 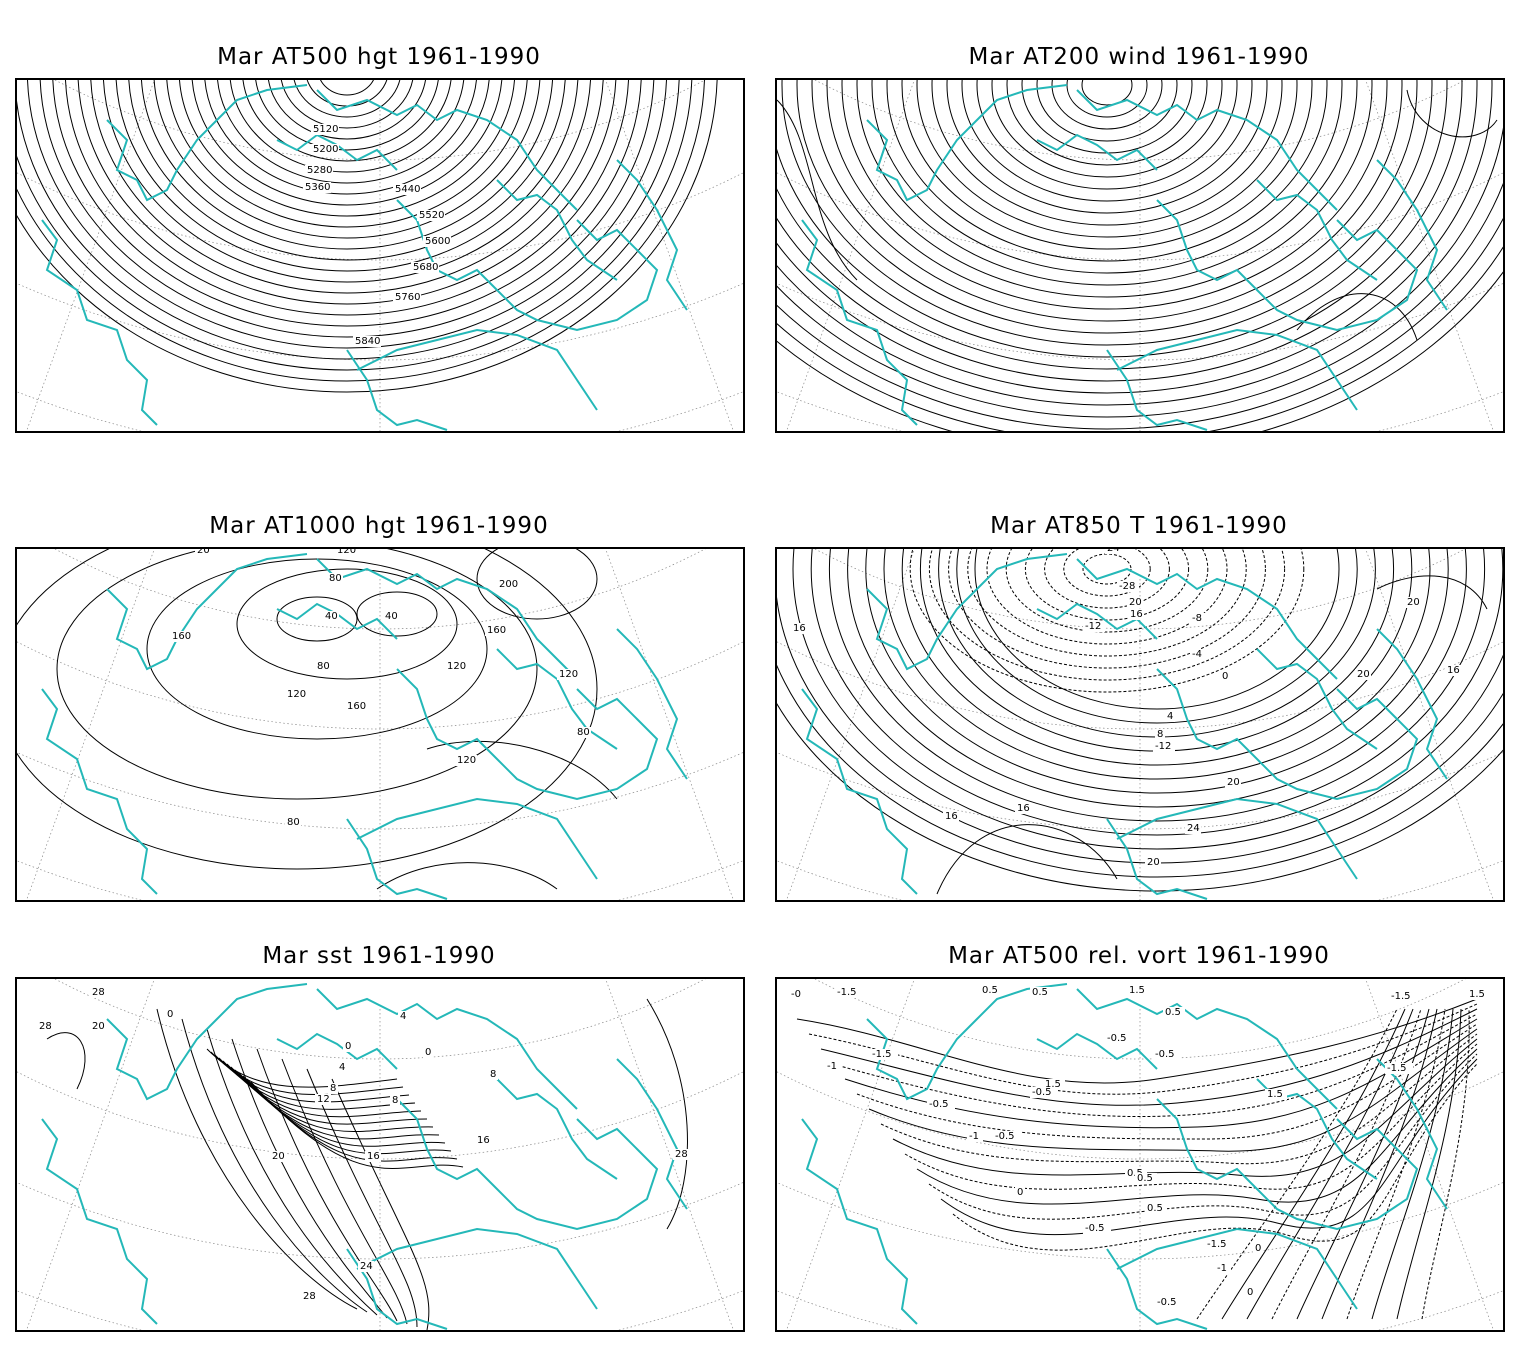 I want to click on map-frame: 5120 5200 5280 5360 5440 5520 5600 5680 5760 5840, so click(x=380, y=255).